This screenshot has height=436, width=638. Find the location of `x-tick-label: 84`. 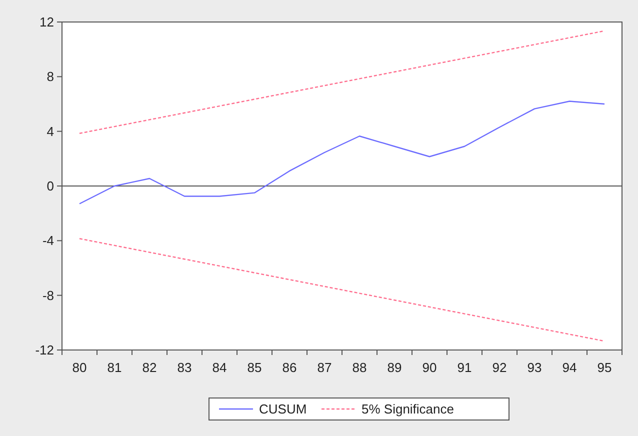

x-tick-label: 84 is located at coordinates (219, 367).